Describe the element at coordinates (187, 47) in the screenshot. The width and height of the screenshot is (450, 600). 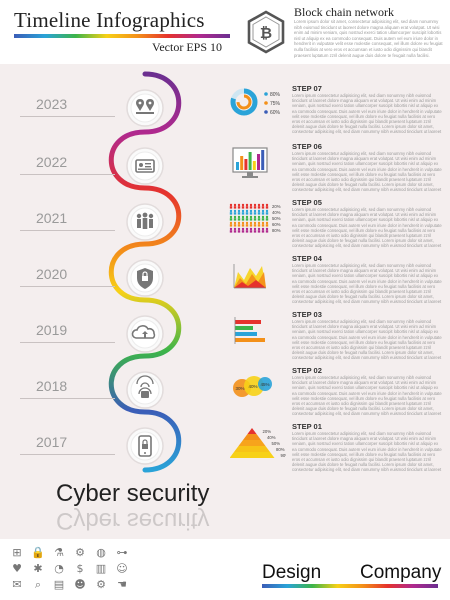
I see `vector-eps-label: Vector EPS 10` at that location.